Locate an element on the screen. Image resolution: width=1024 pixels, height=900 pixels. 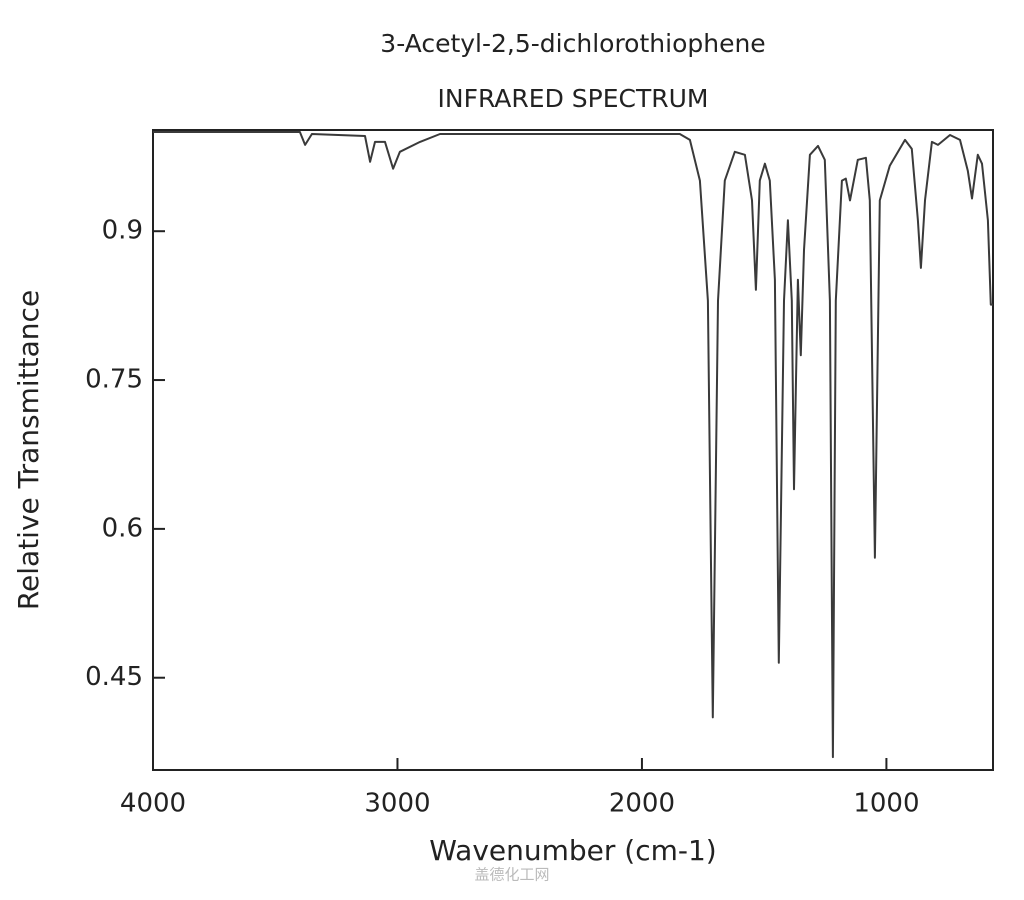
chart-subtitle: INFRARED SPECTRUM is located at coordinates (573, 98).